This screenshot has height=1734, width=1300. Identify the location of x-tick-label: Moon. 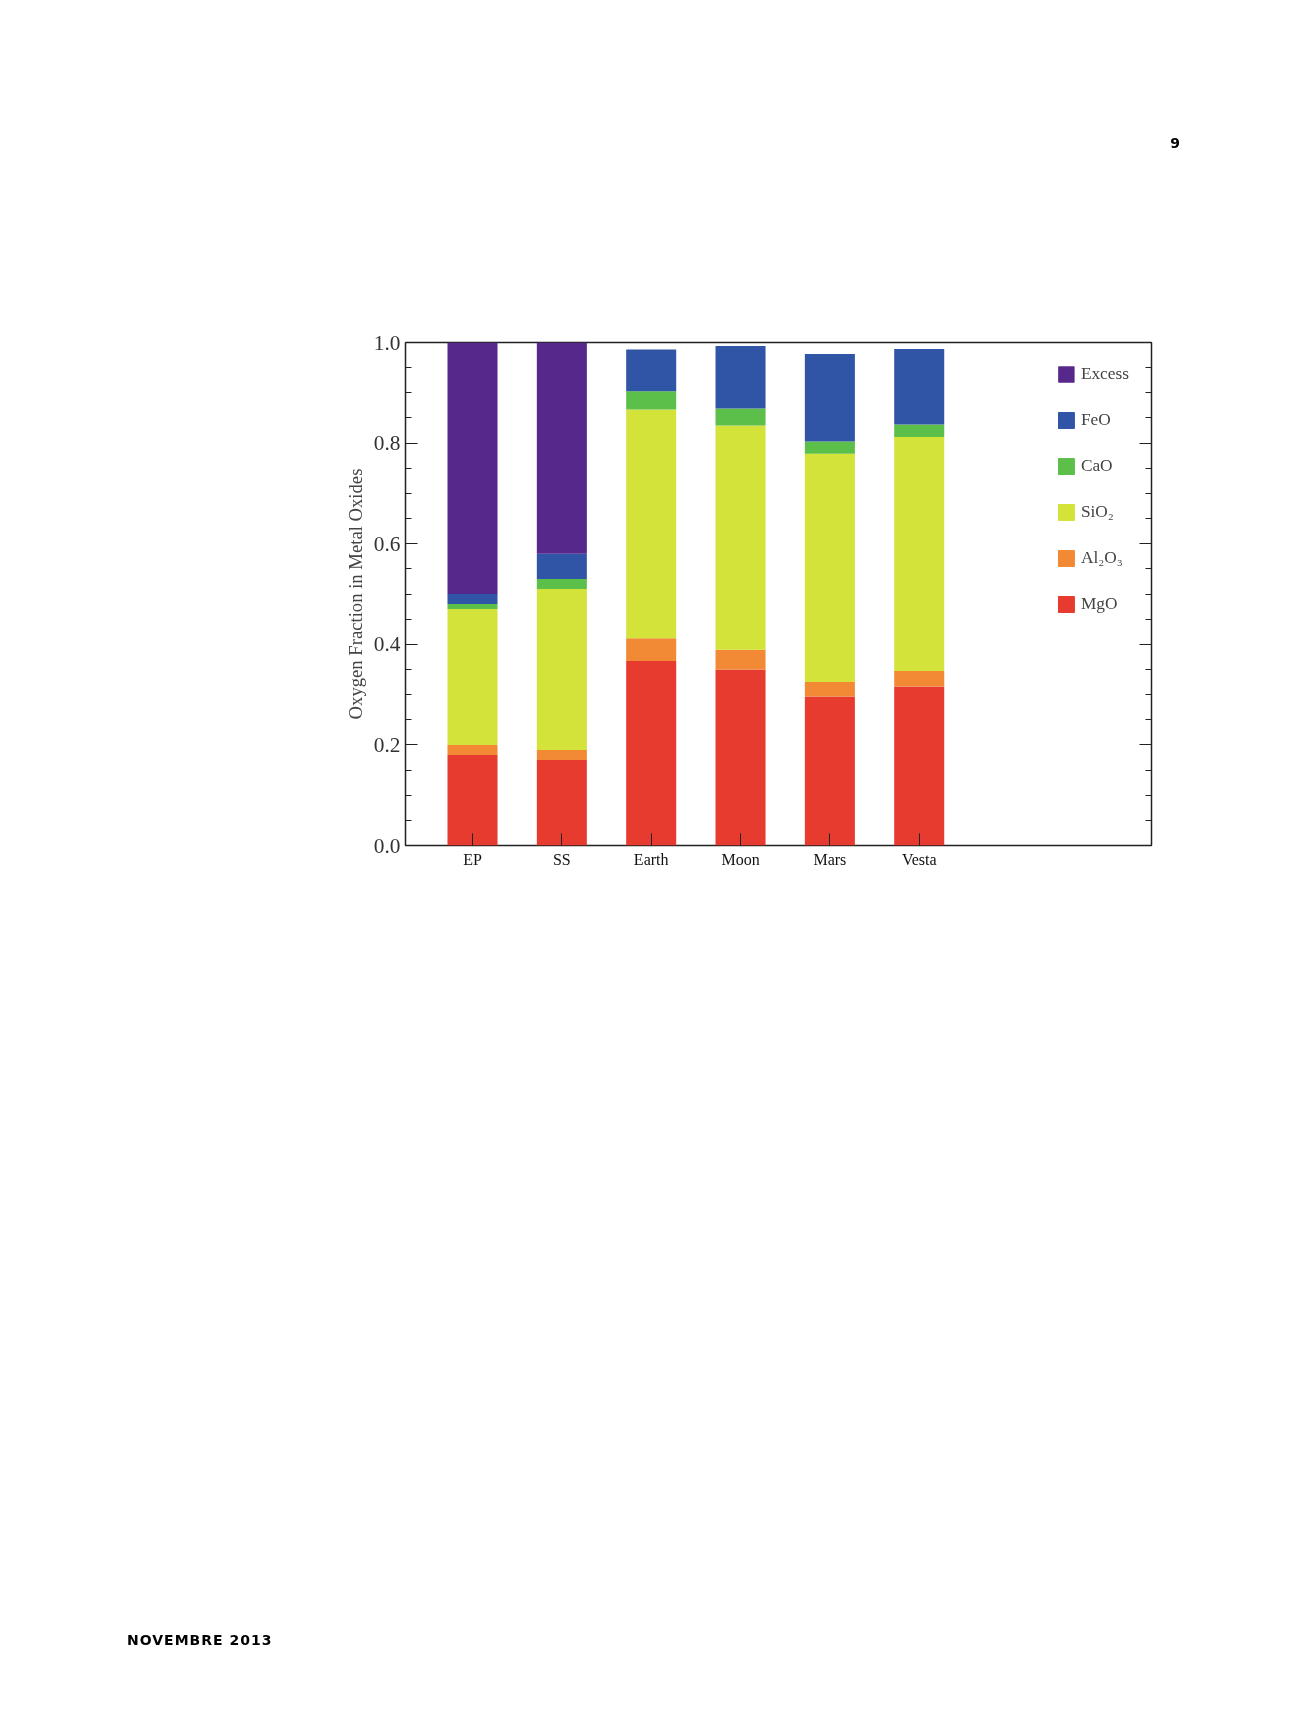
(740, 859).